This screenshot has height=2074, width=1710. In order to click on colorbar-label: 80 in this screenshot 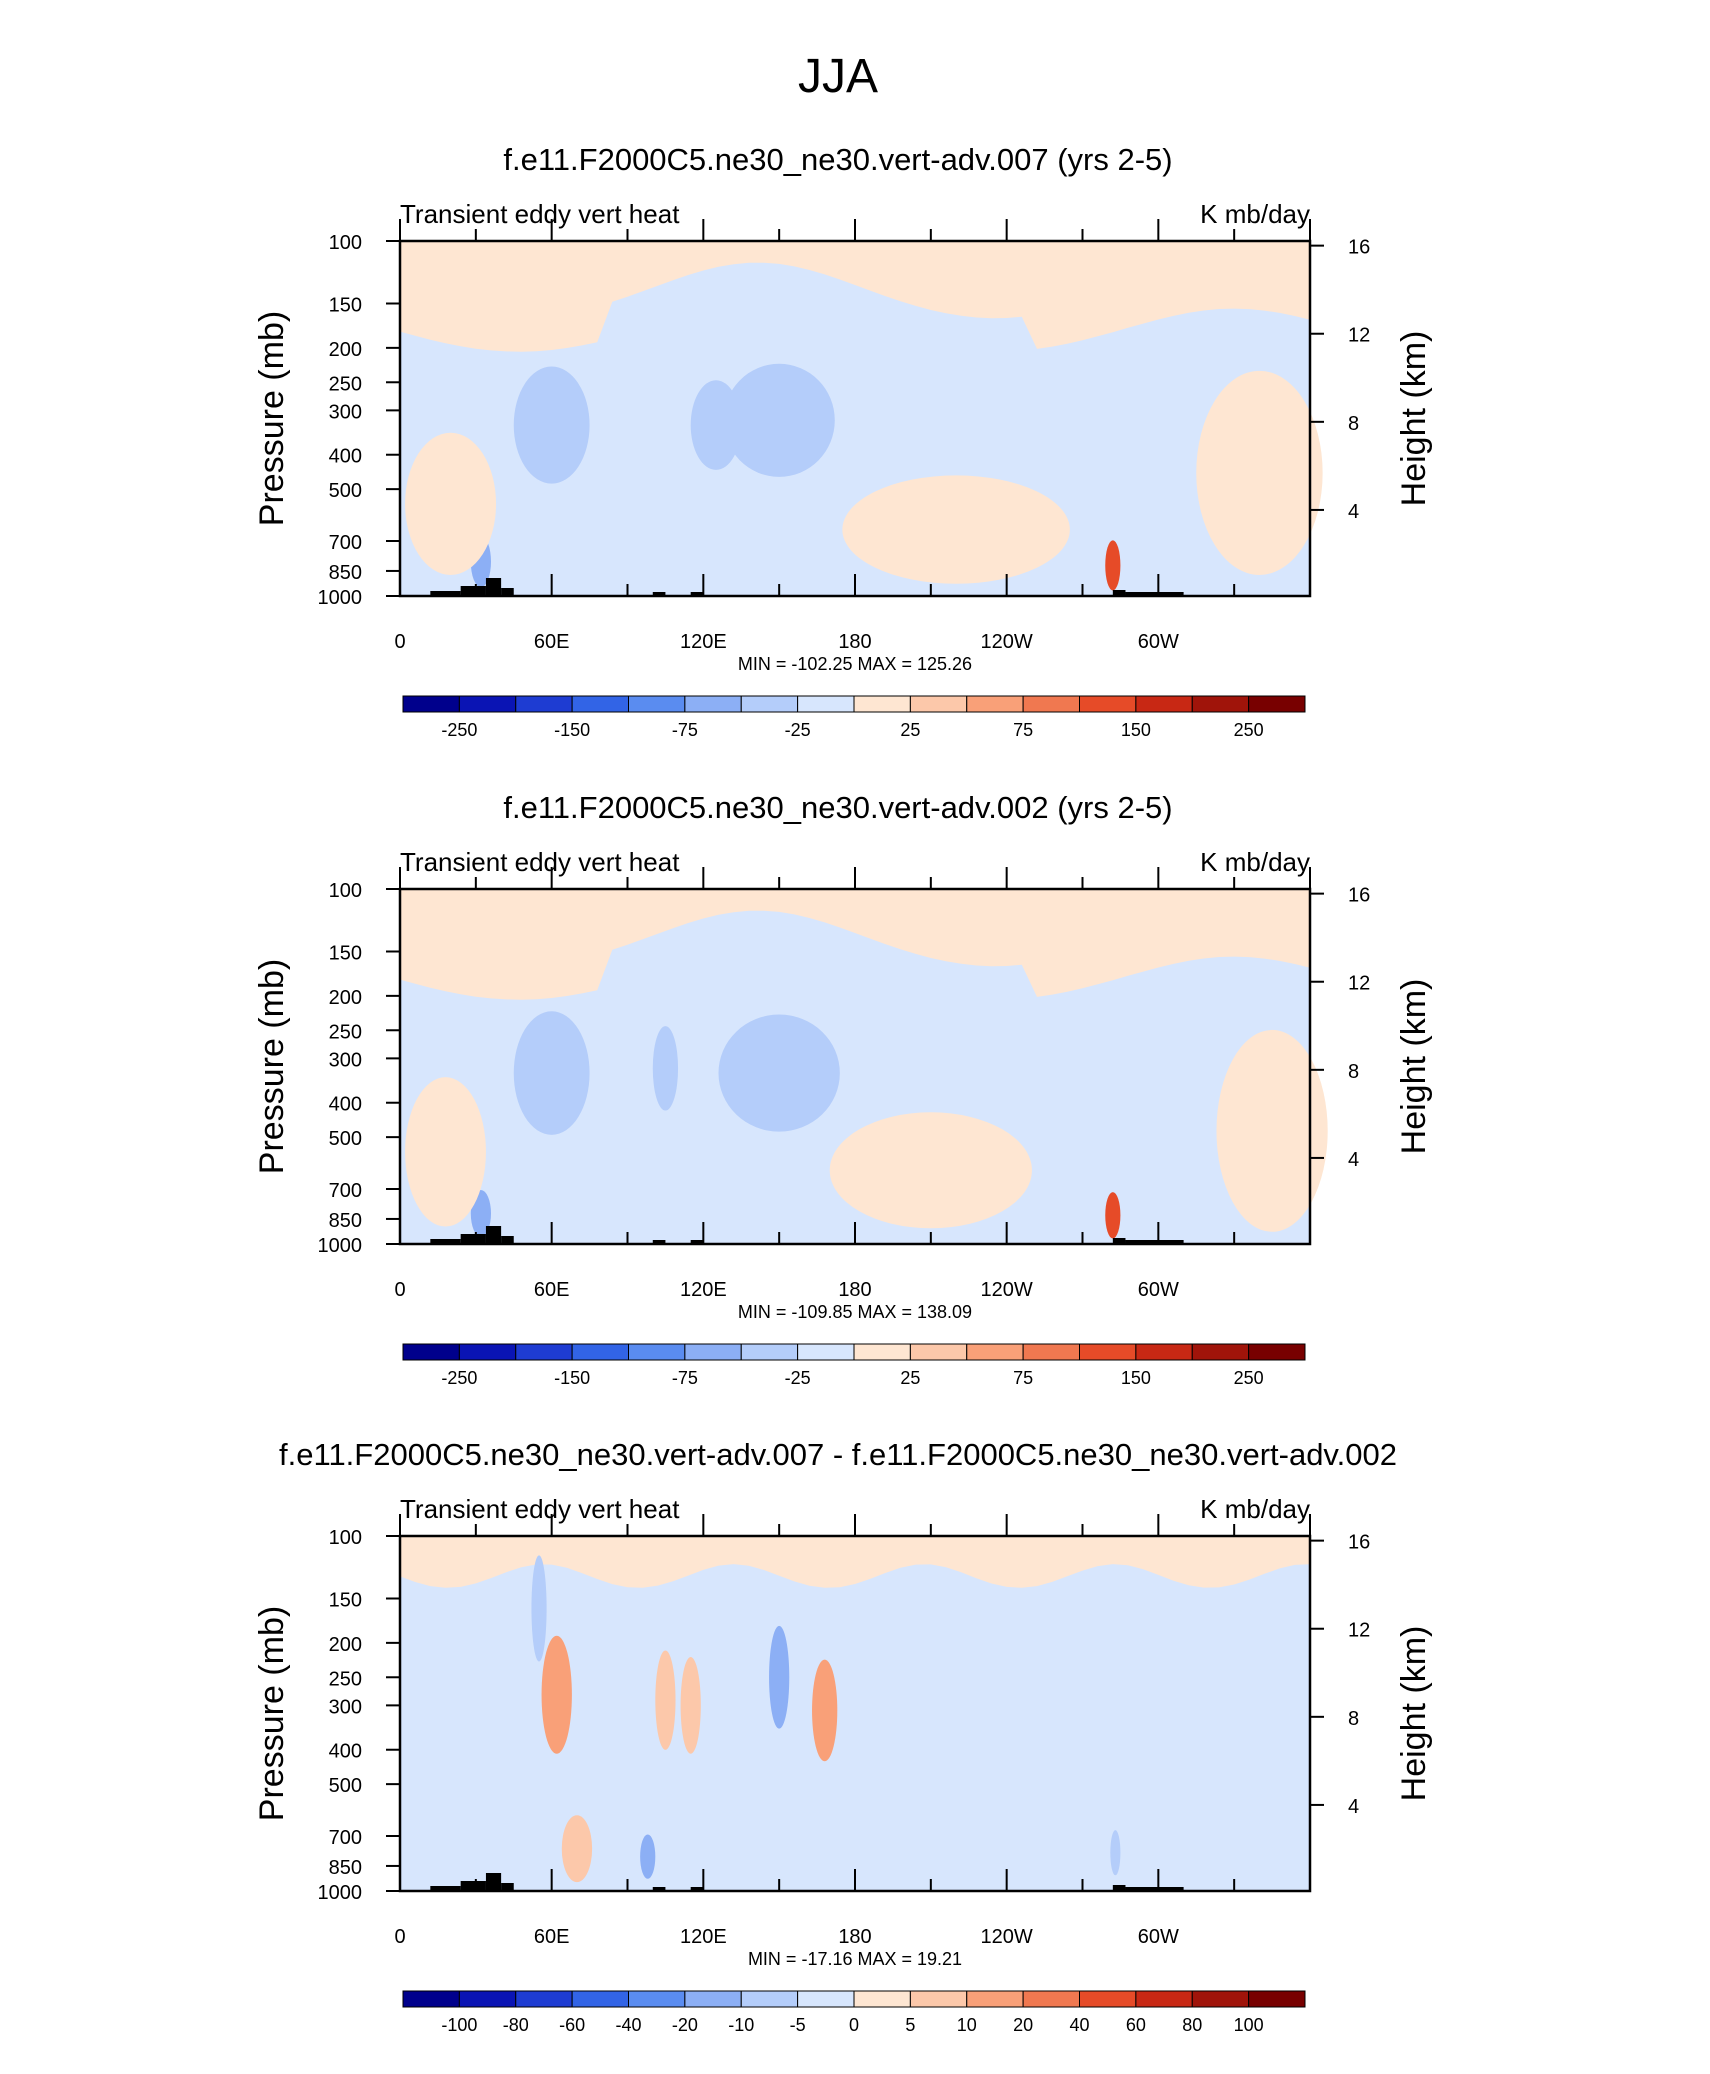, I will do `click(1192, 2025)`.